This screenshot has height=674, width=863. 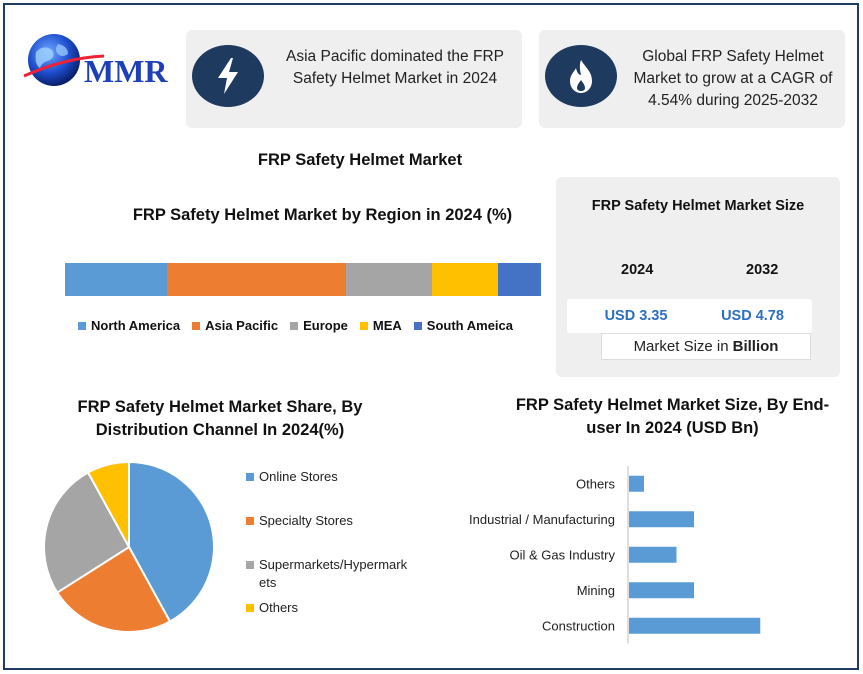 I want to click on market-value-2032: USD 4.78, so click(x=752, y=316).